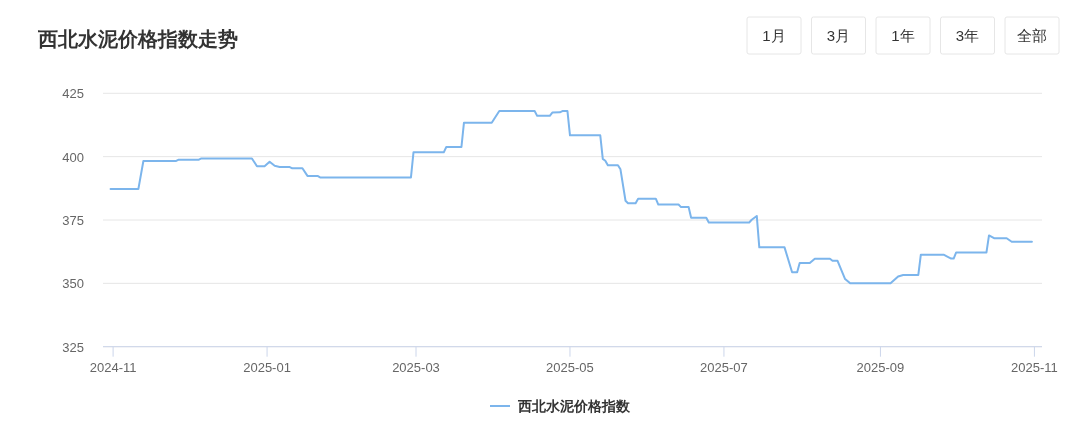  Describe the element at coordinates (73, 220) in the screenshot. I see `y-tick-label: 375` at that location.